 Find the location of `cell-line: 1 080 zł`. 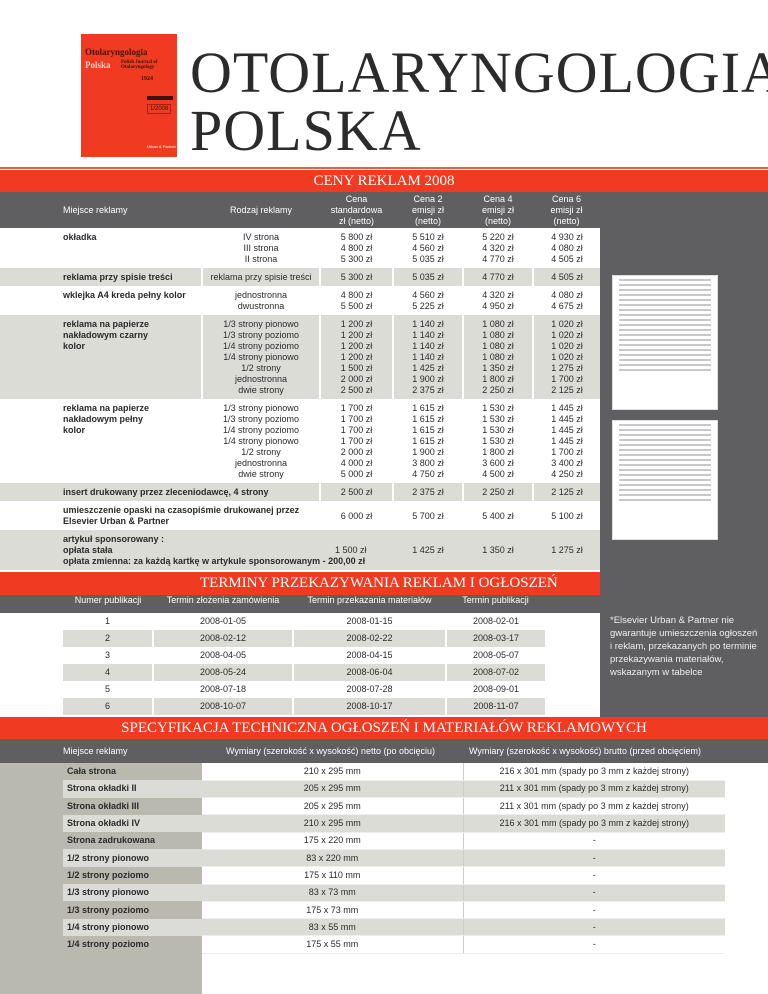

cell-line: 1 080 zł is located at coordinates (498, 346).